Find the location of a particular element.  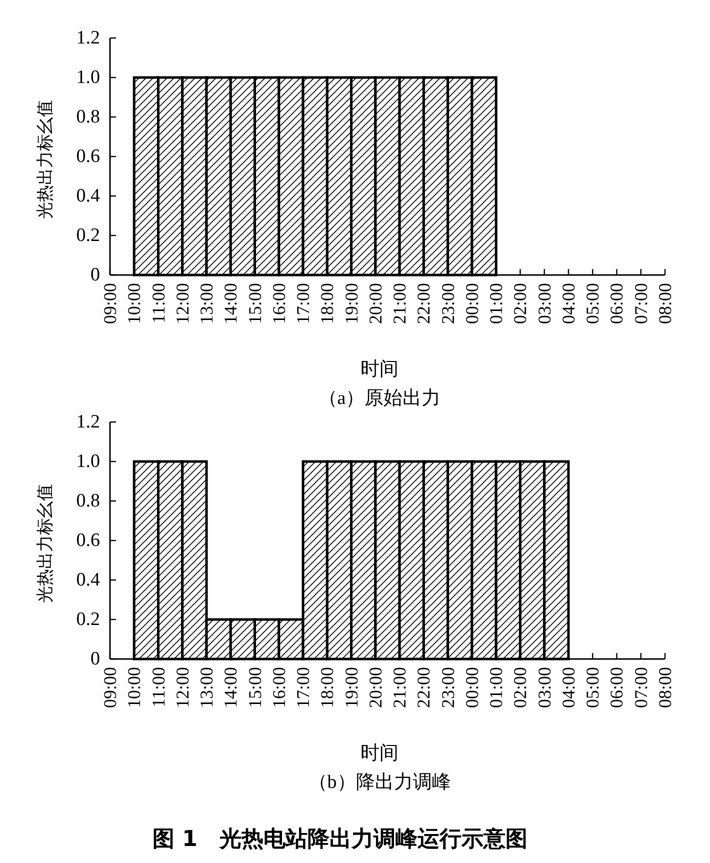

text: （b）降出力调峰 is located at coordinates (379, 782).